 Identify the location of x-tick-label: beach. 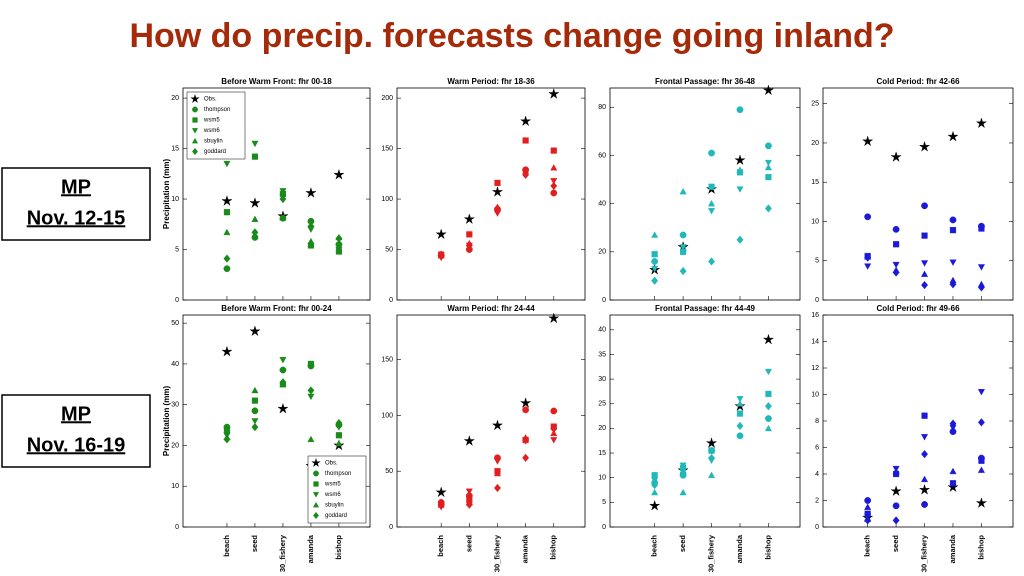
(654, 546).